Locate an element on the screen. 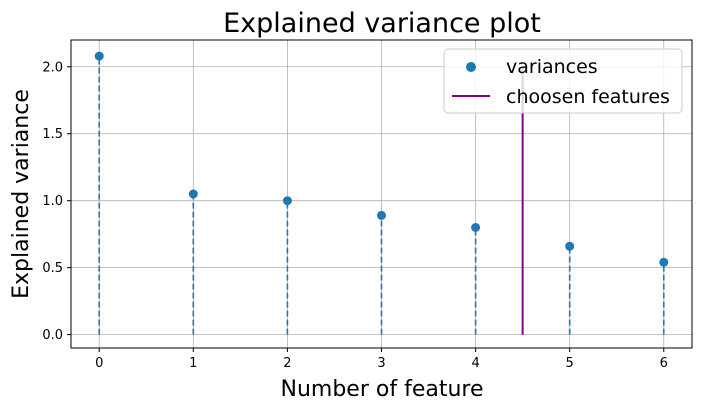 The image size is (701, 411). x-tick-label: 2 is located at coordinates (287, 363).